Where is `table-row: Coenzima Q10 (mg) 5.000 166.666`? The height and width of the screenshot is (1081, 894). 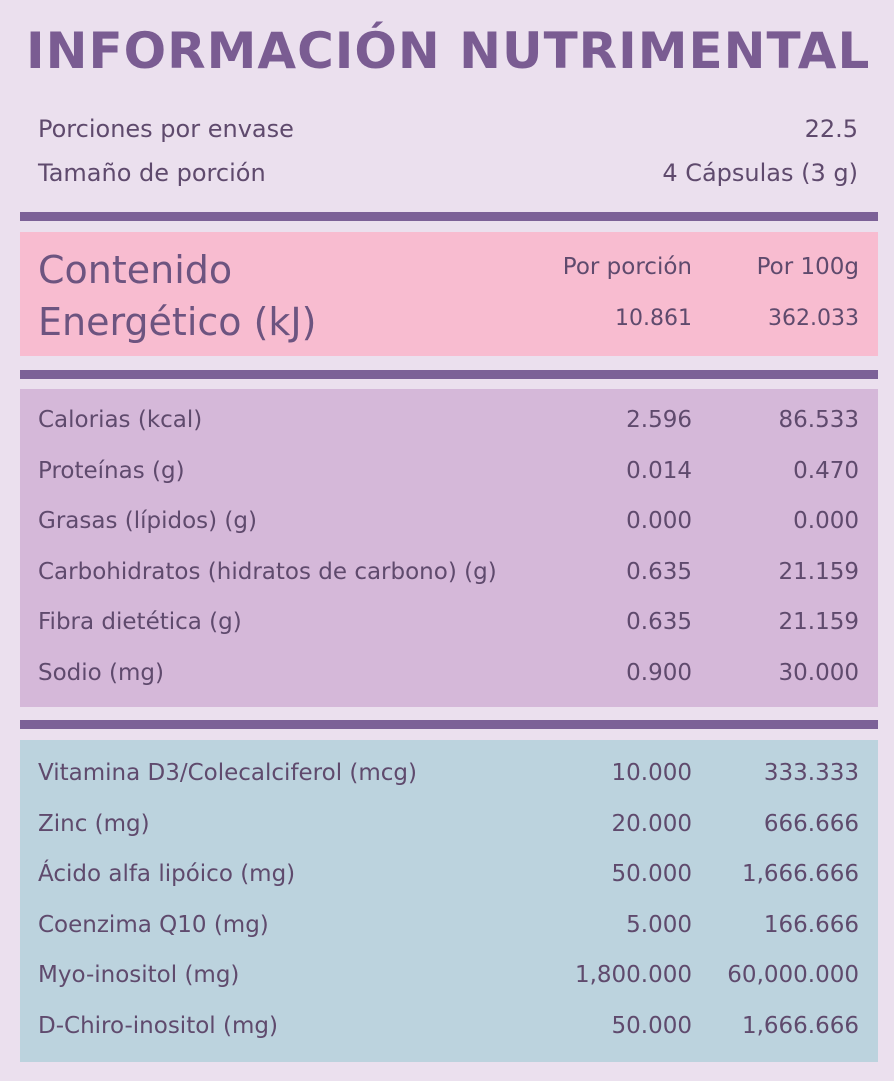 table-row: Coenzima Q10 (mg) 5.000 166.666 is located at coordinates (449, 925).